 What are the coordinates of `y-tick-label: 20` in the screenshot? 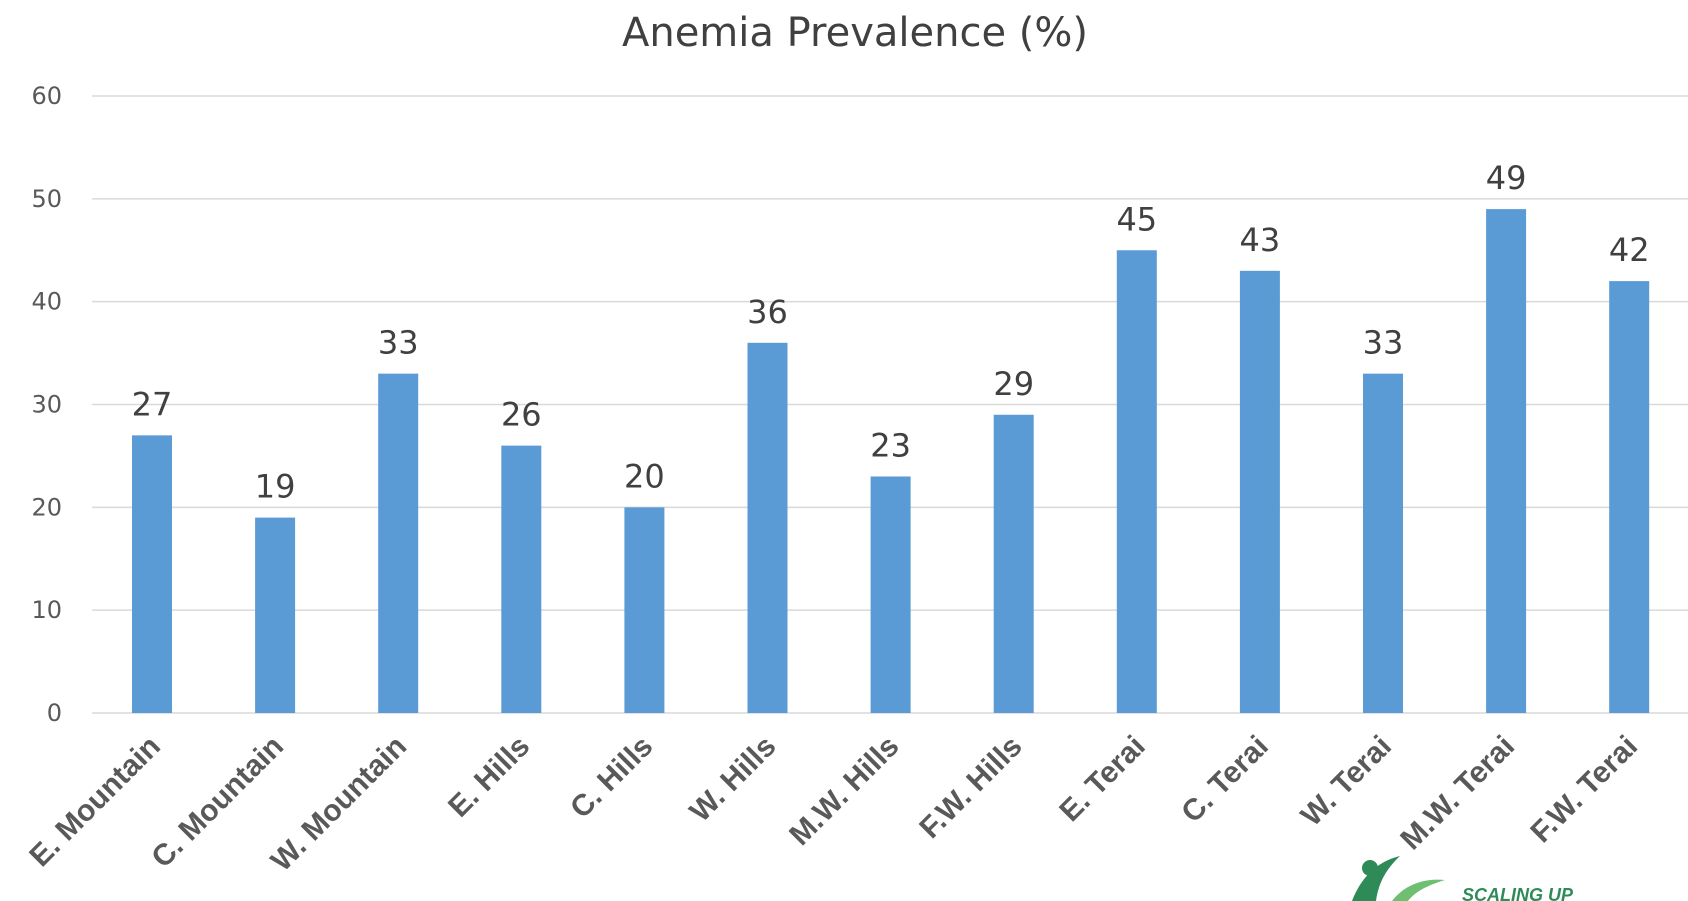 It's located at (46, 507).